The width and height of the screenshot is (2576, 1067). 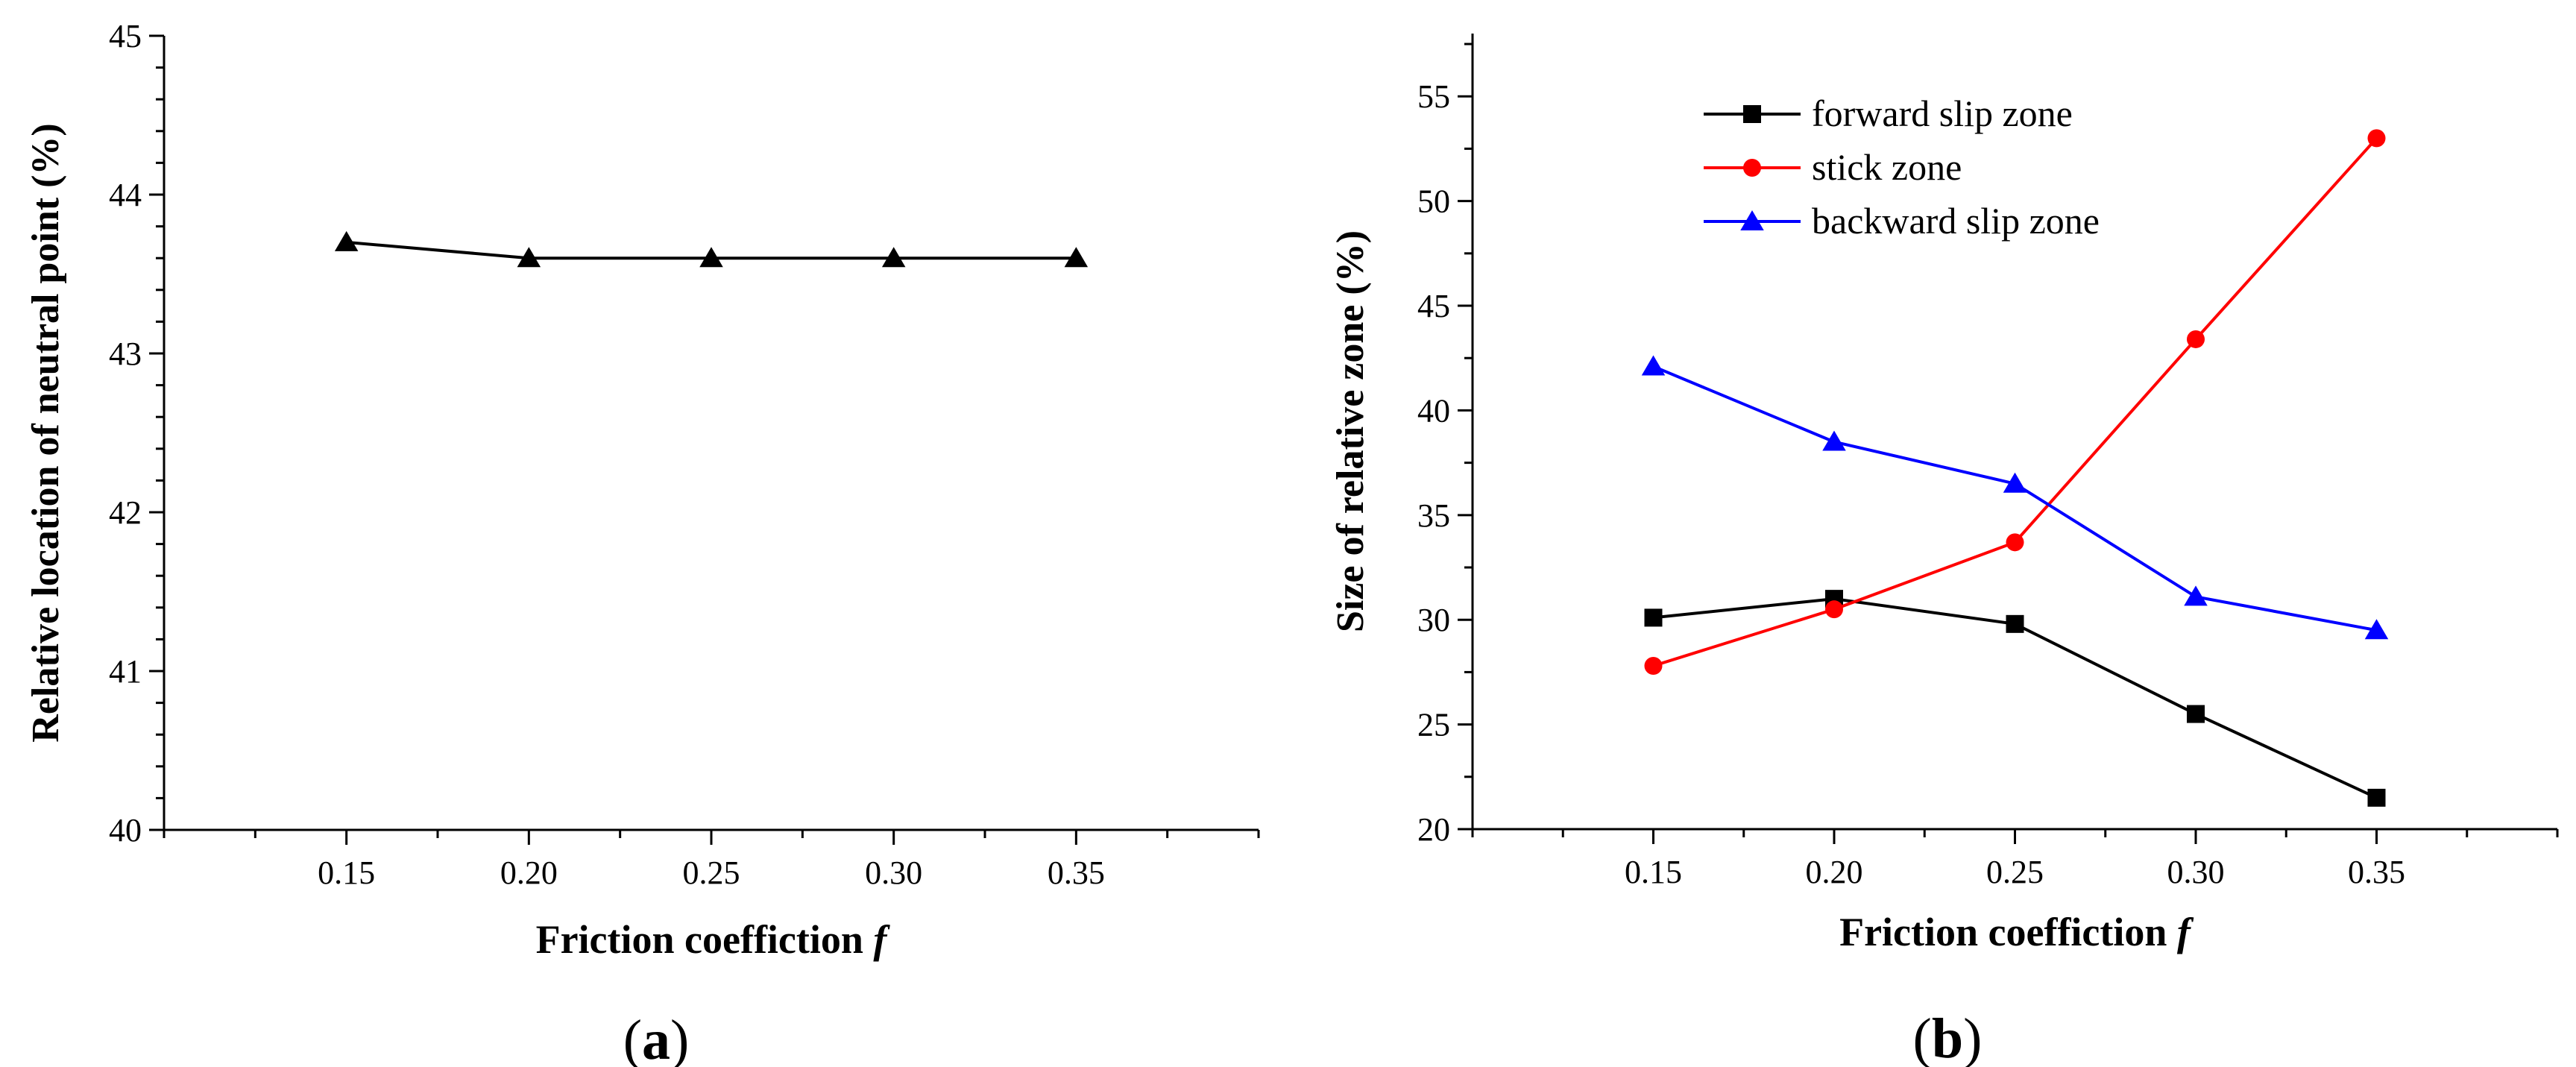 I want to click on y-tick-label: 35, so click(x=1433, y=515).